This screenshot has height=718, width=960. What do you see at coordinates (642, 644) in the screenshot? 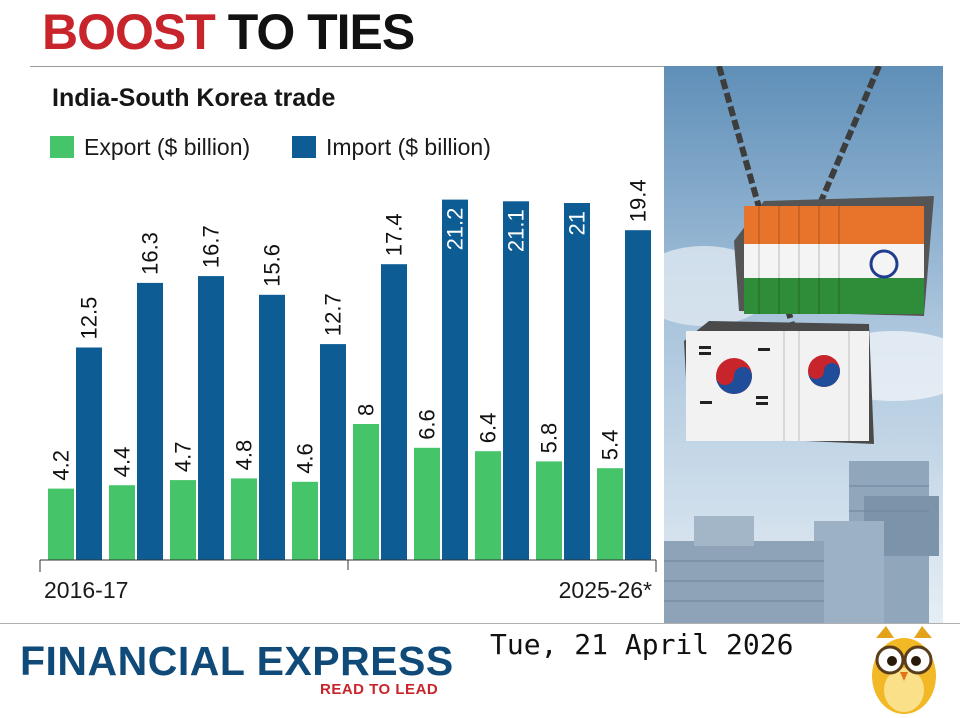
I see `date-stamp: Tue, 21 April 2026` at bounding box center [642, 644].